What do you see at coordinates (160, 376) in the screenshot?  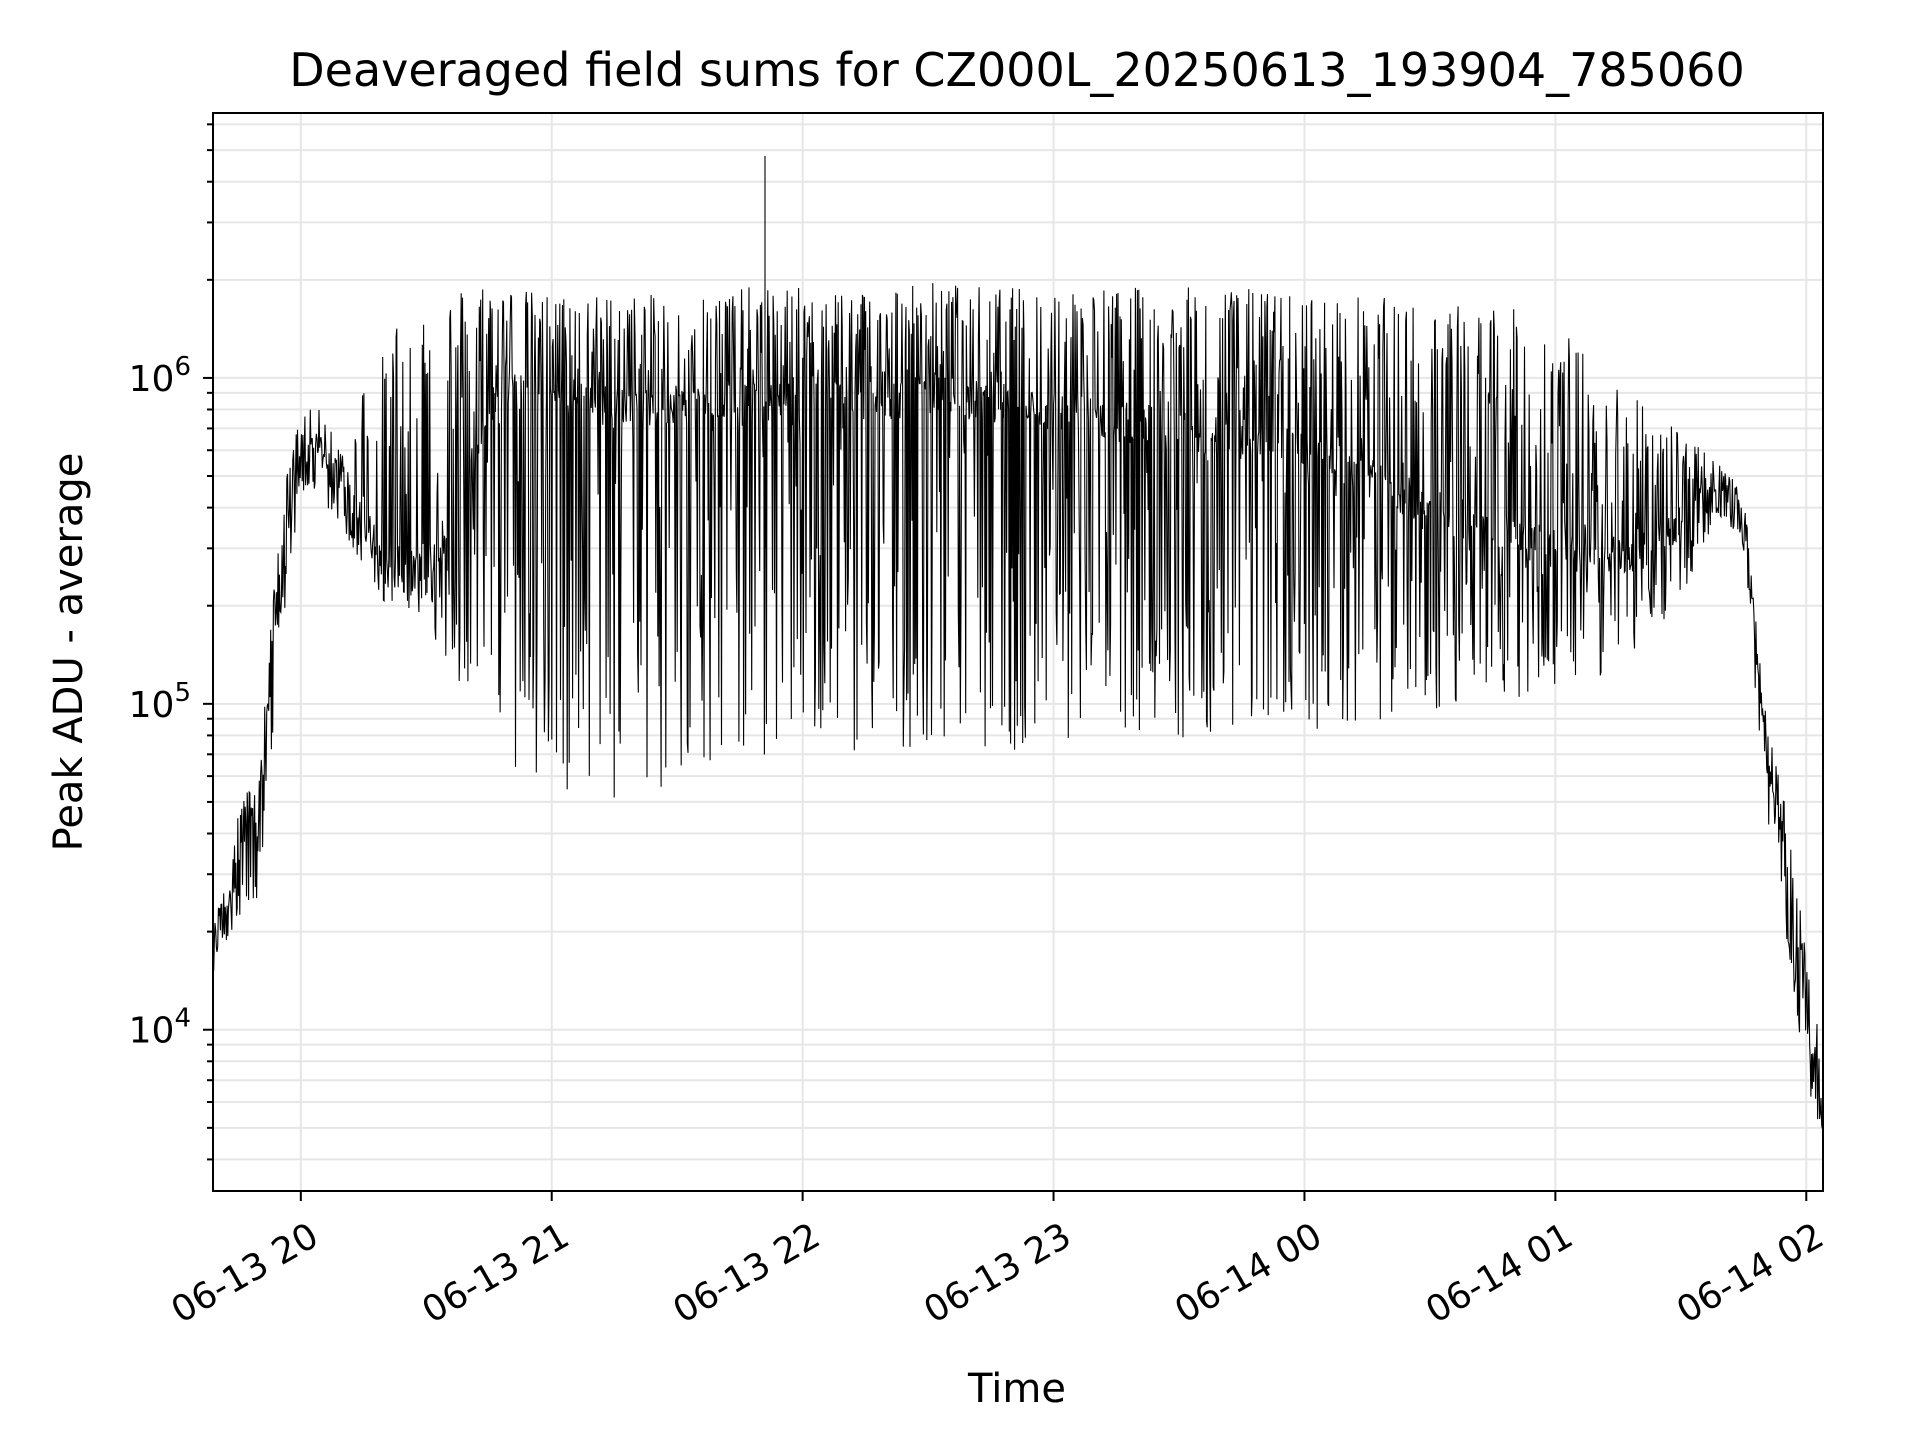 I see `y-tick-label: 10⁶` at bounding box center [160, 376].